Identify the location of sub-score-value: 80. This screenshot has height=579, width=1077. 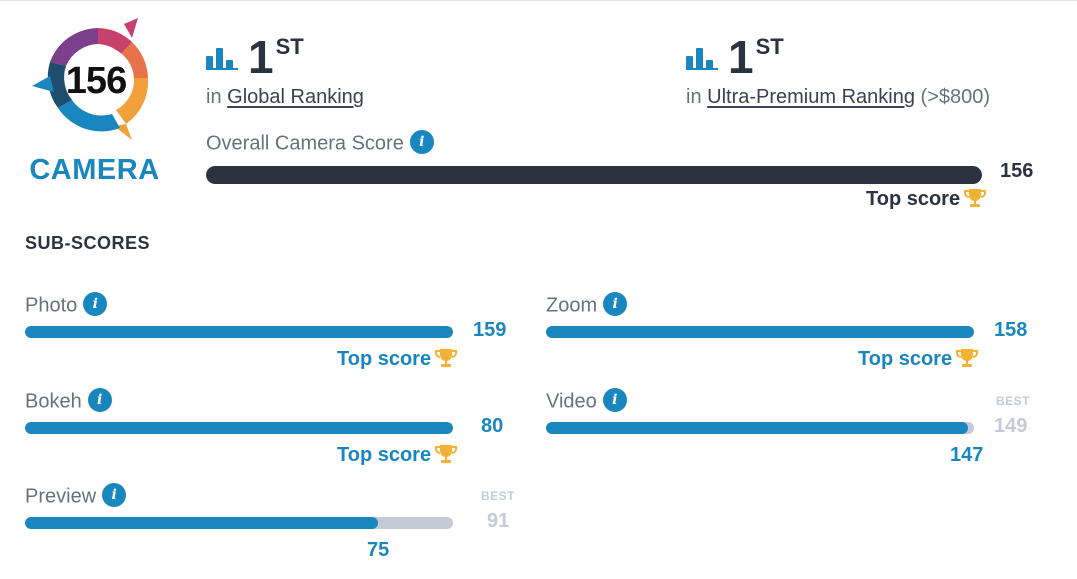
(492, 426).